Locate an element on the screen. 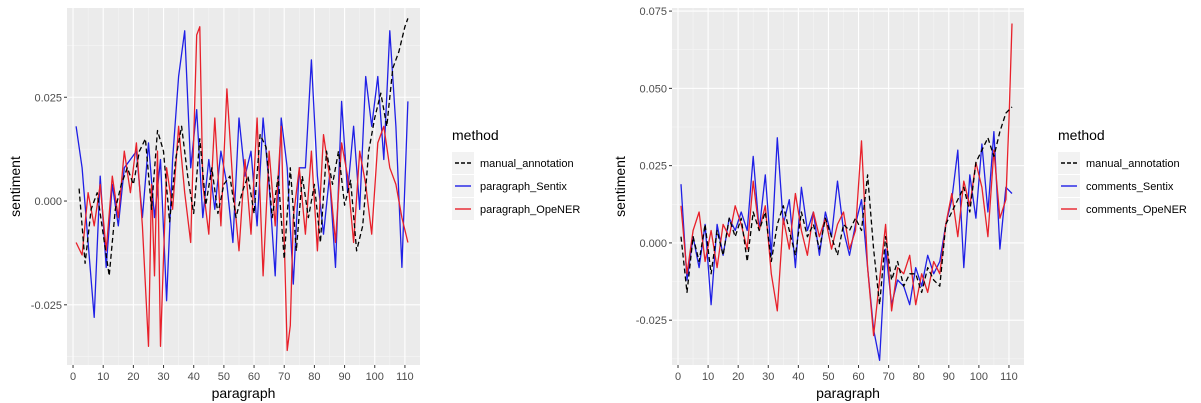 The image size is (1201, 403). right-legend-label: manual_annotation is located at coordinates (1133, 164).